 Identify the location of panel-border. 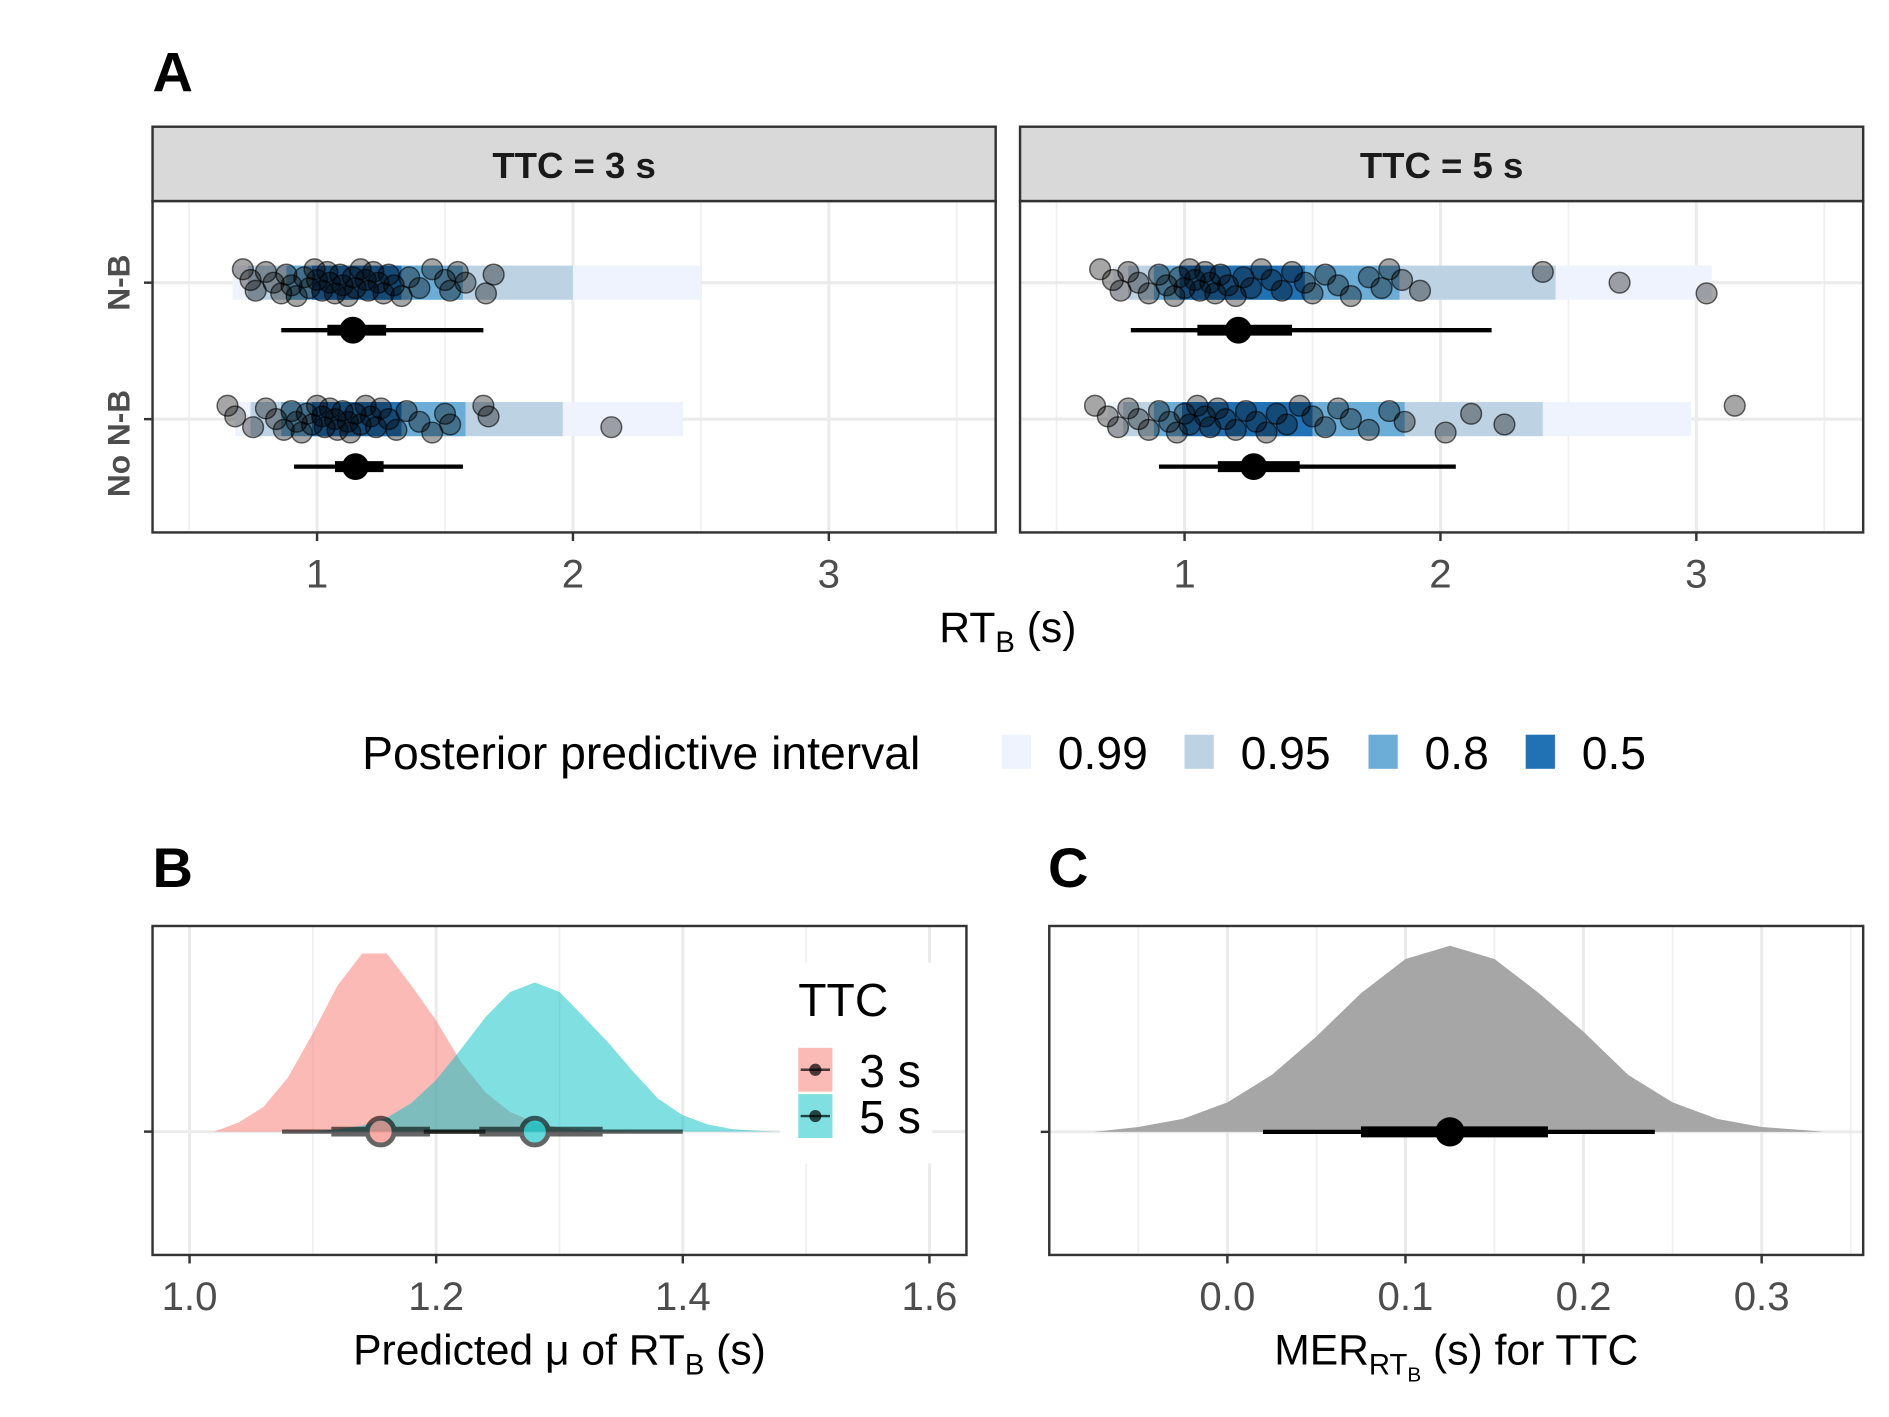
(559, 1090).